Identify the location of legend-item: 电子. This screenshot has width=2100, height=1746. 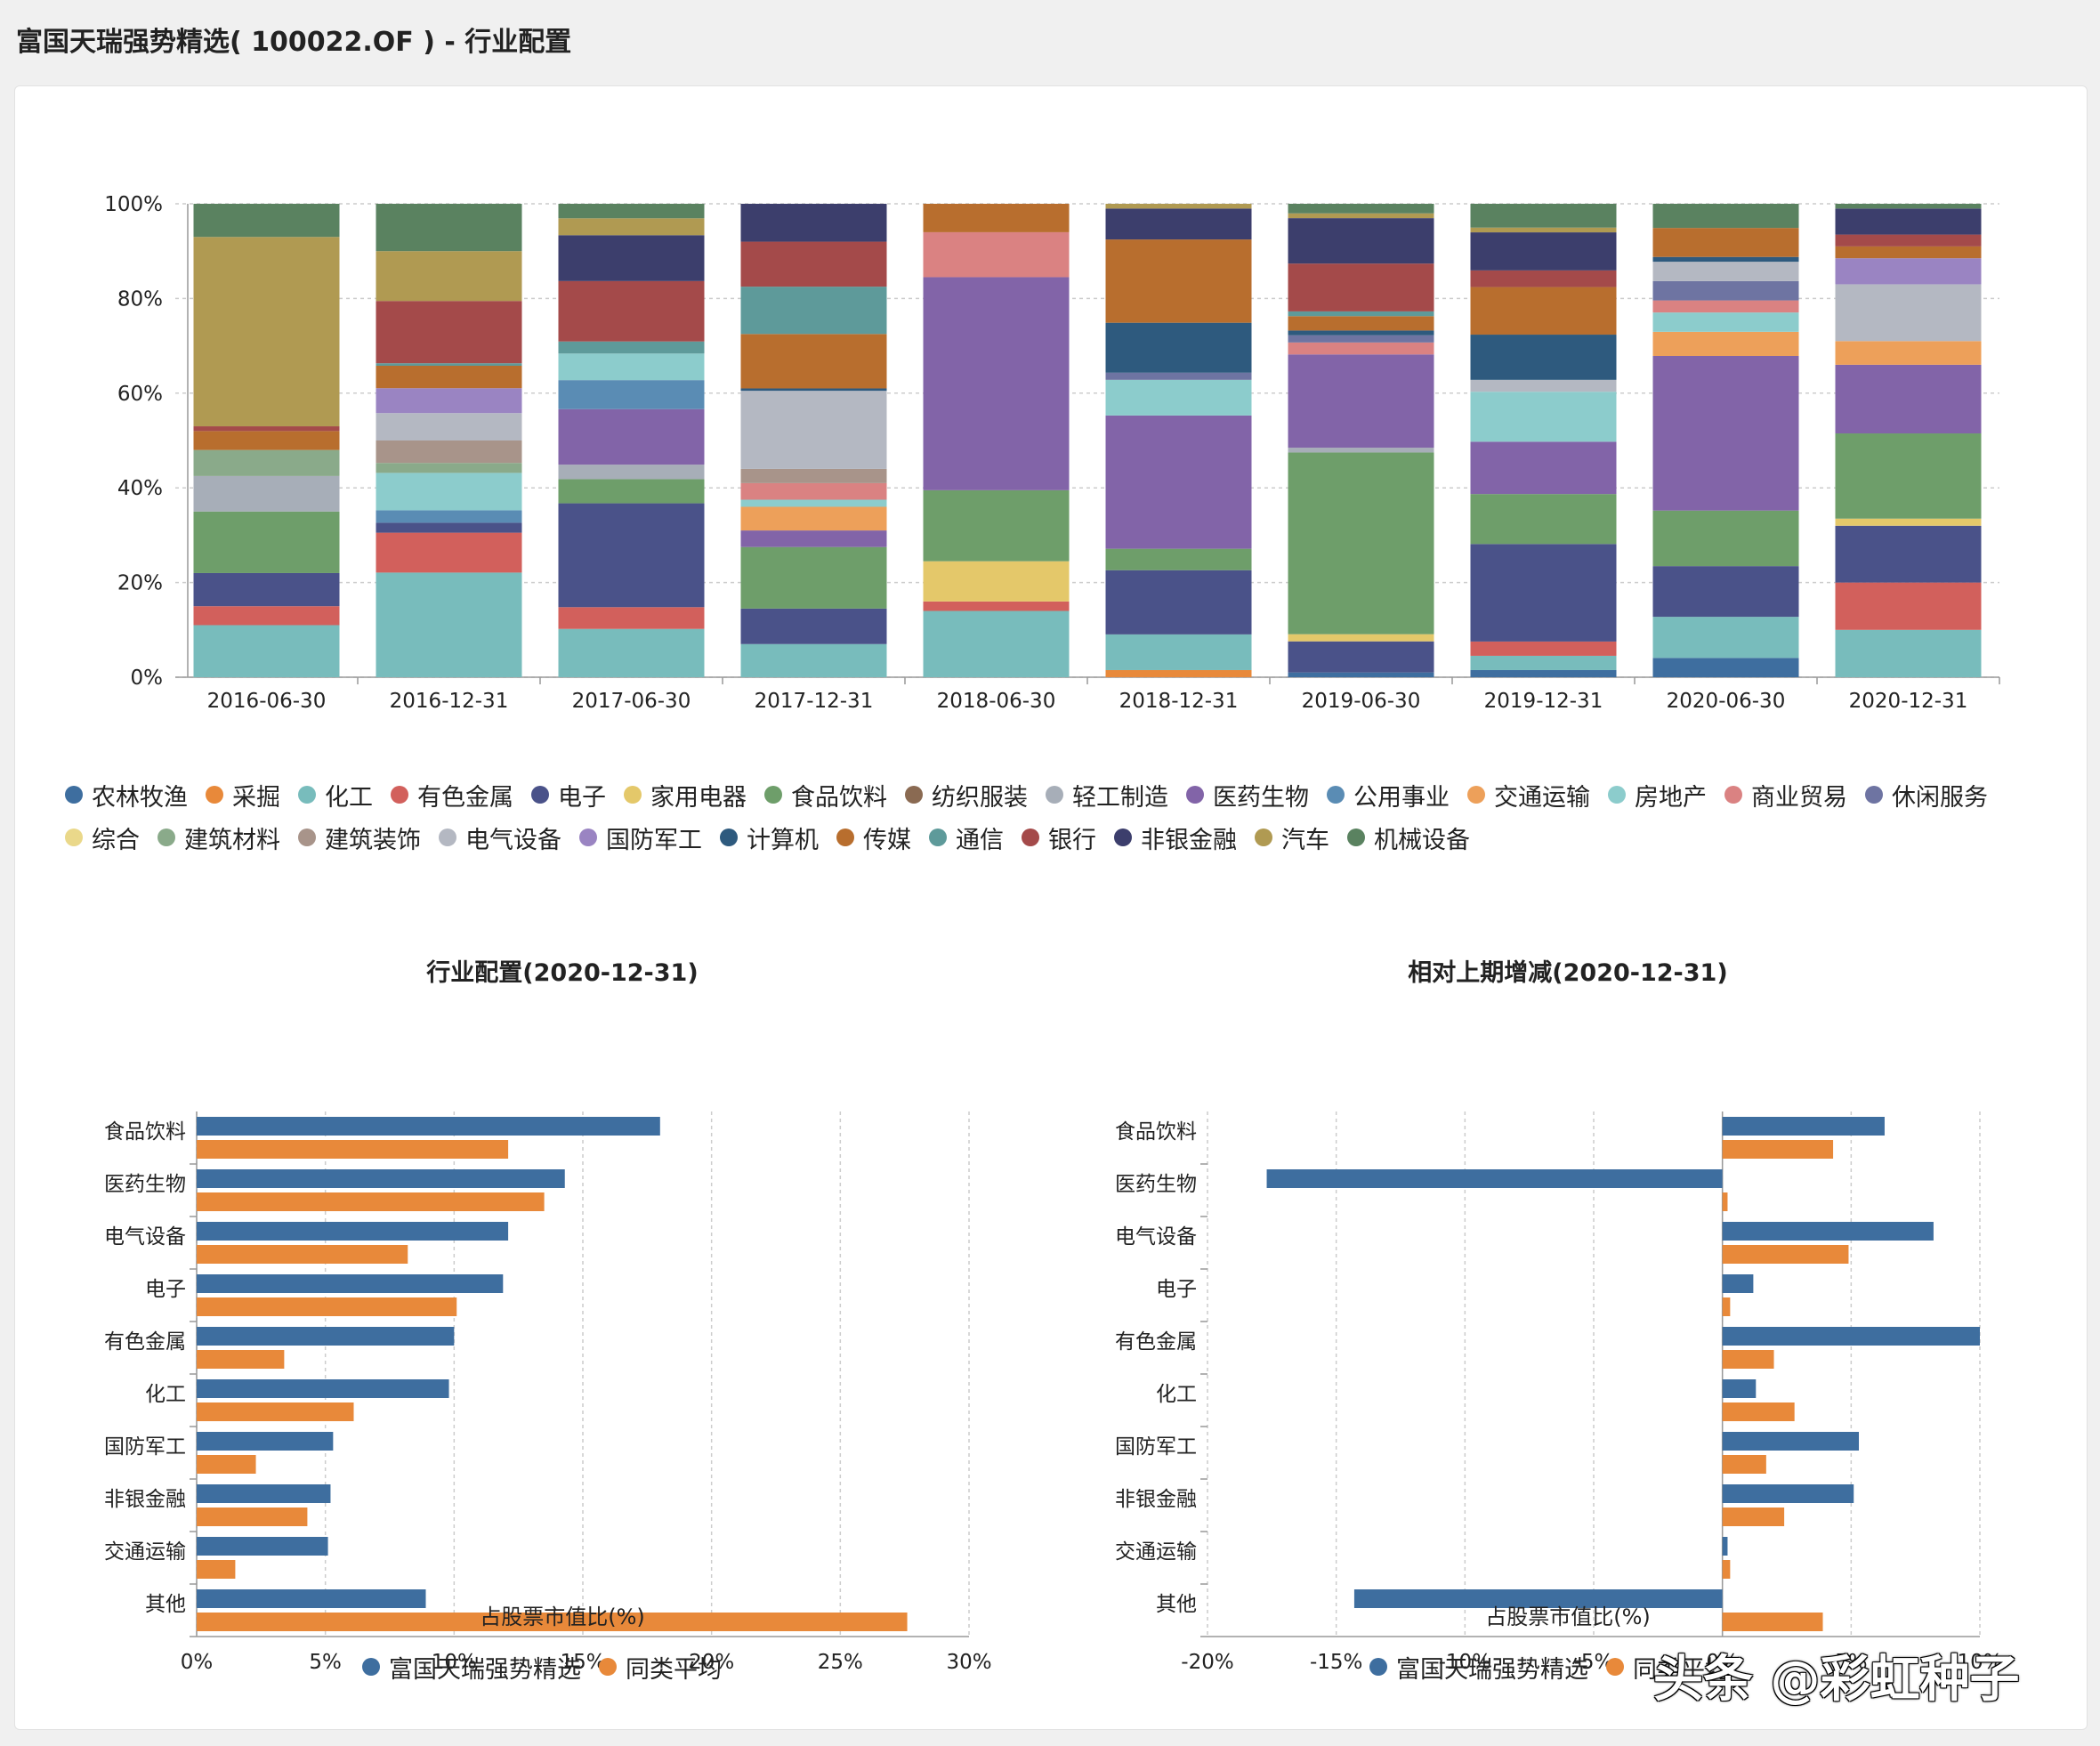
(568, 794).